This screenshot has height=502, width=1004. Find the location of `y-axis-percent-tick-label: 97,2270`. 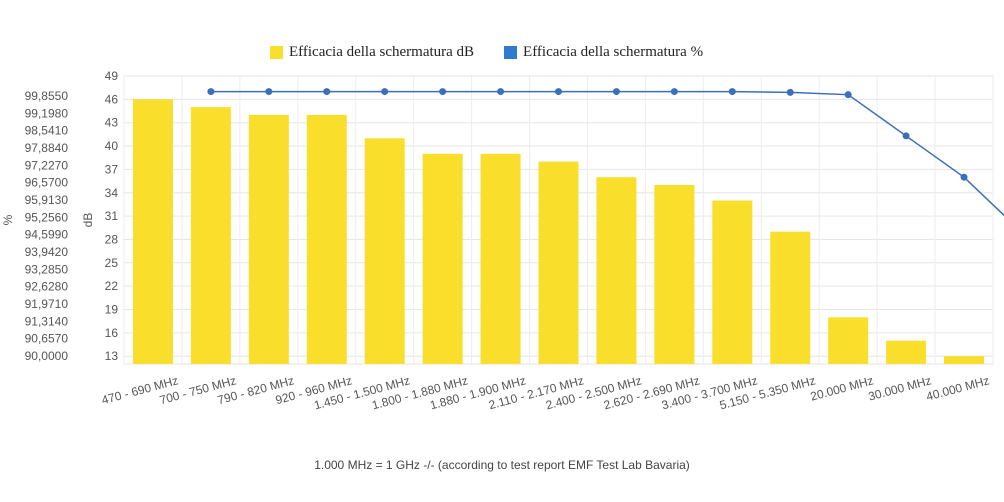

y-axis-percent-tick-label: 97,2270 is located at coordinates (47, 165).